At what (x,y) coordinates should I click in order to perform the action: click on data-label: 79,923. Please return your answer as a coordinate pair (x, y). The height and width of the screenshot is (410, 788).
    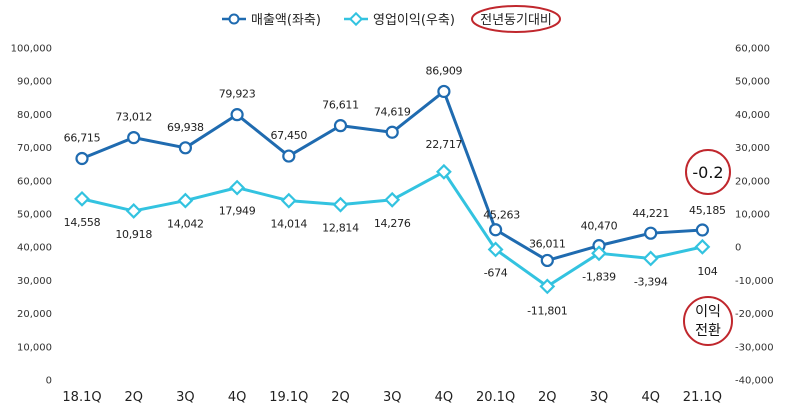
    Looking at the image, I should click on (237, 94).